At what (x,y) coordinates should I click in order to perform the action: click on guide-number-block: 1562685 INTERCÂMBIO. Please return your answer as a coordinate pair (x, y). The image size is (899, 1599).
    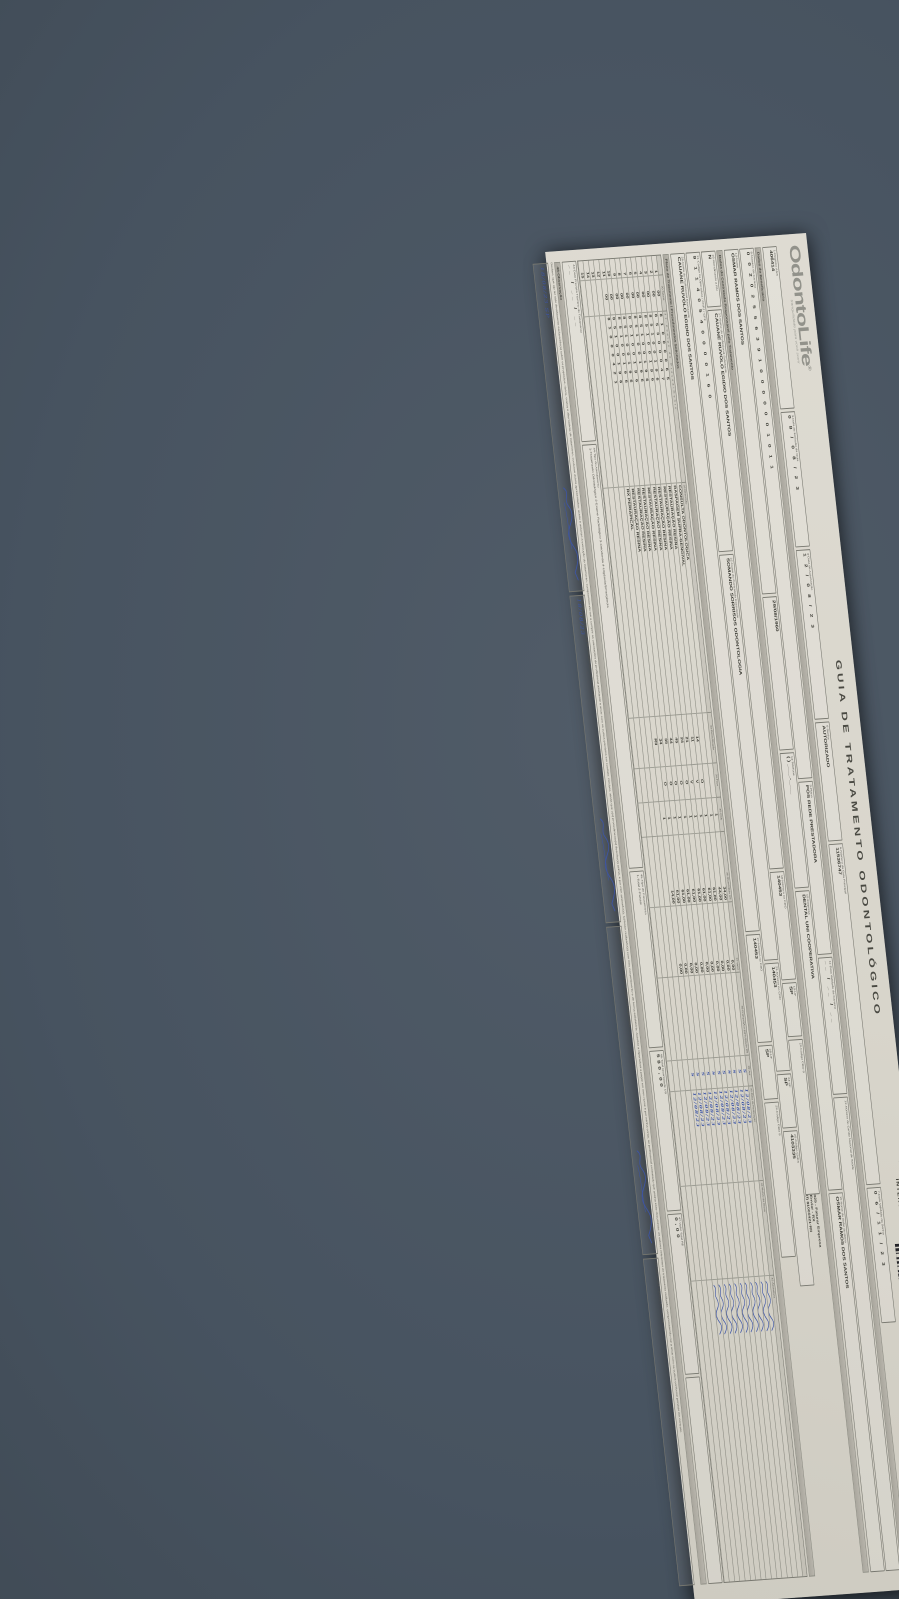
    Looking at the image, I should click on (897, 1207).